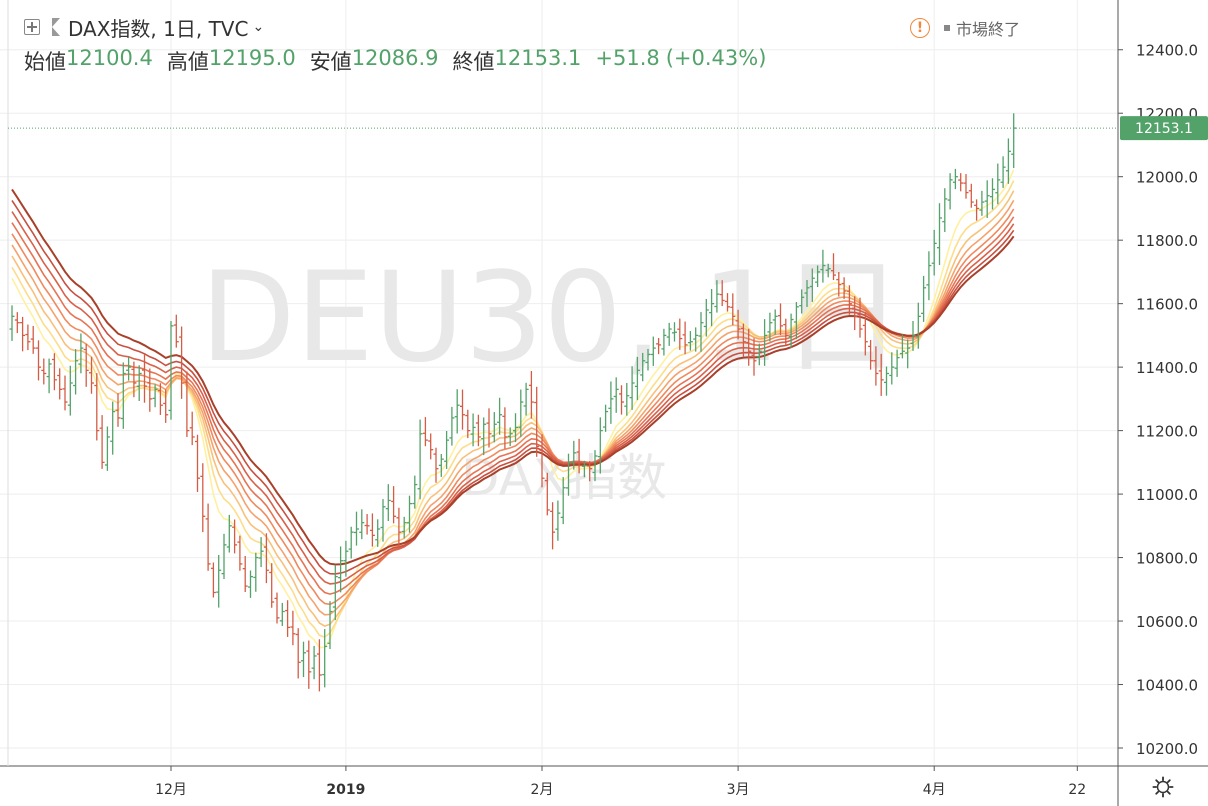 This screenshot has width=1208, height=806. Describe the element at coordinates (45, 62) in the screenshot. I see `open-label: 始値` at that location.